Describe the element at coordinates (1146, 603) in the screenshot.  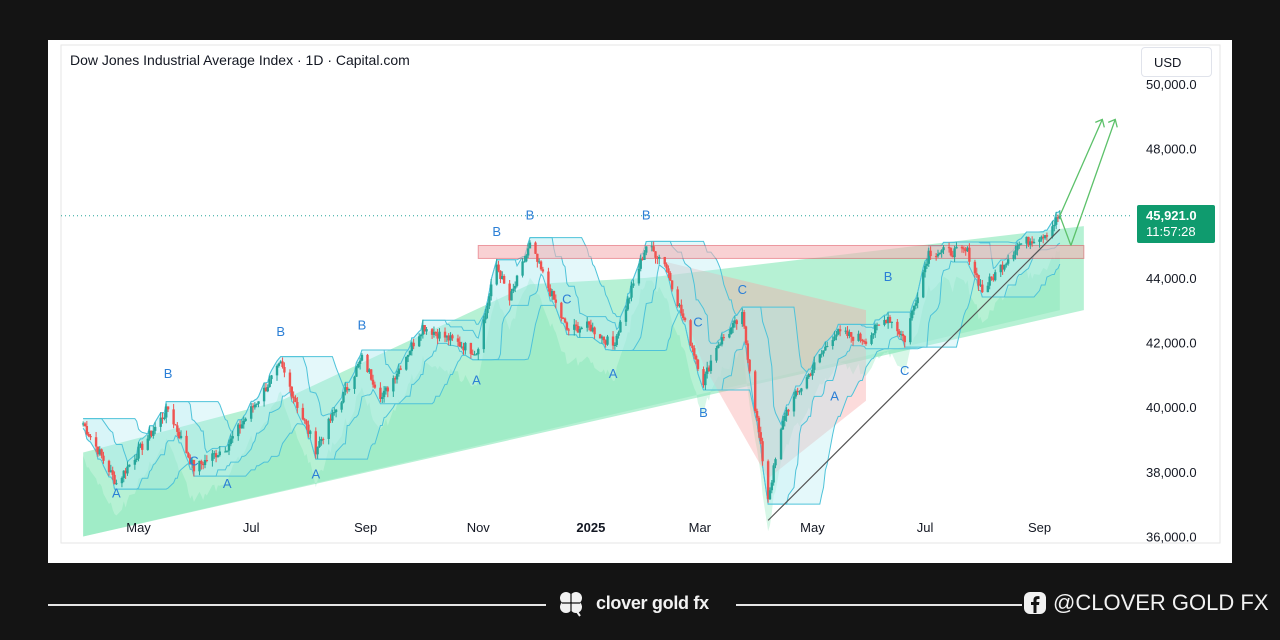
I see `social-handle: @CLOVER GOLD FX` at that location.